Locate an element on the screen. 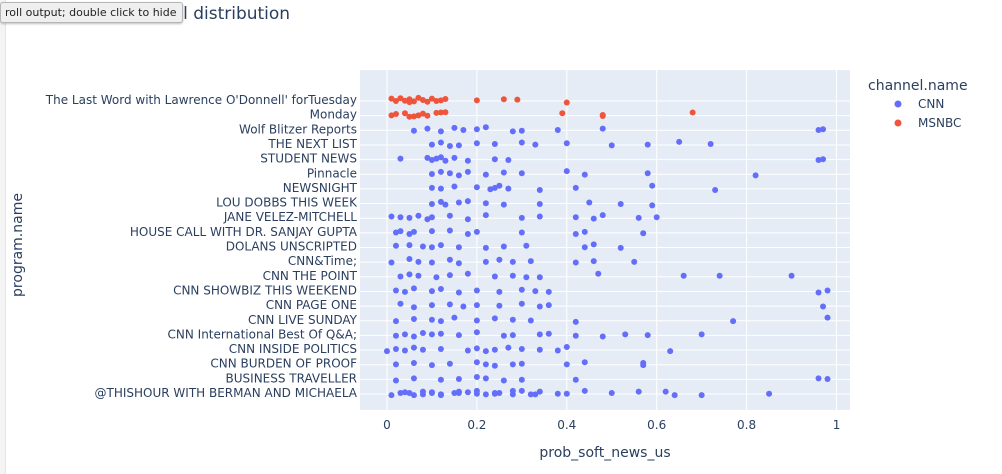  legend-marker-cnn is located at coordinates (898, 104).